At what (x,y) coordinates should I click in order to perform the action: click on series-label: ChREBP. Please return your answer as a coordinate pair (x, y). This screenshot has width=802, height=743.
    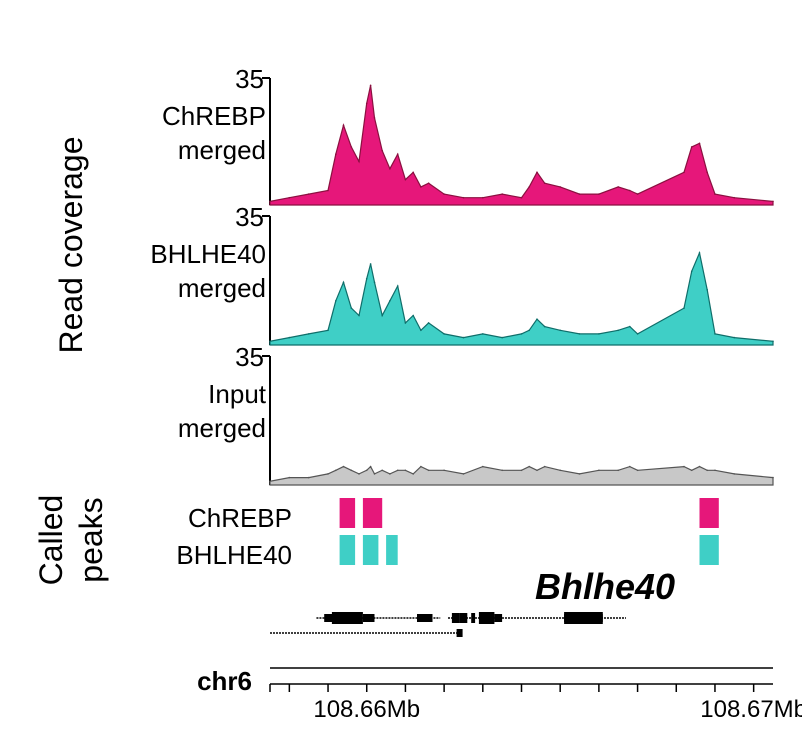
    Looking at the image, I should click on (214, 116).